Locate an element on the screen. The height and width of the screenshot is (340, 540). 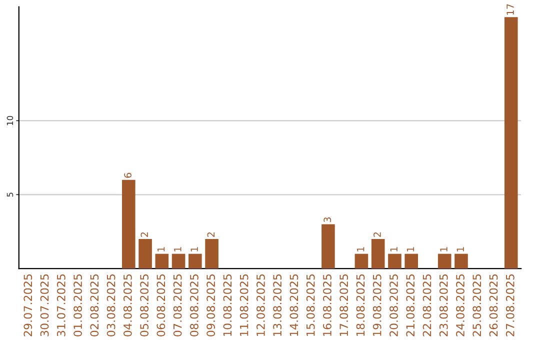
x-tick-label: 16.08.2025 is located at coordinates (327, 305).